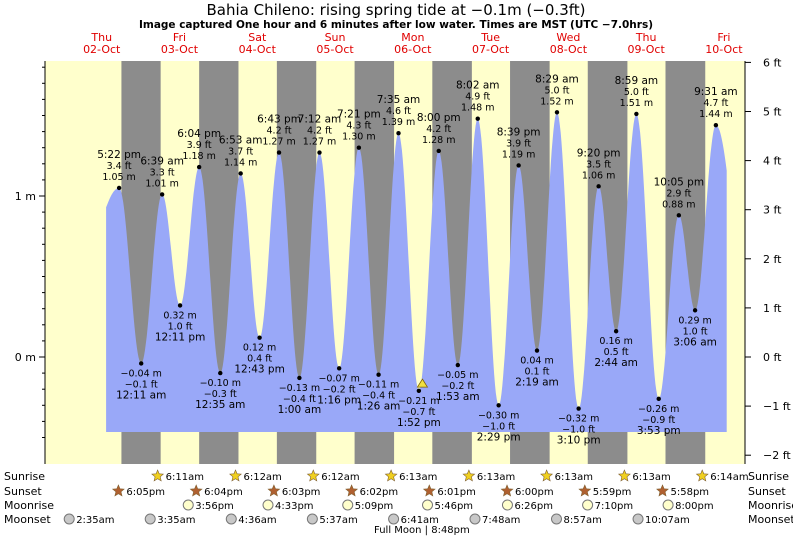 The height and width of the screenshot is (539, 793). Describe the element at coordinates (772, 259) in the screenshot. I see `right-tick-label: 2 ft` at that location.